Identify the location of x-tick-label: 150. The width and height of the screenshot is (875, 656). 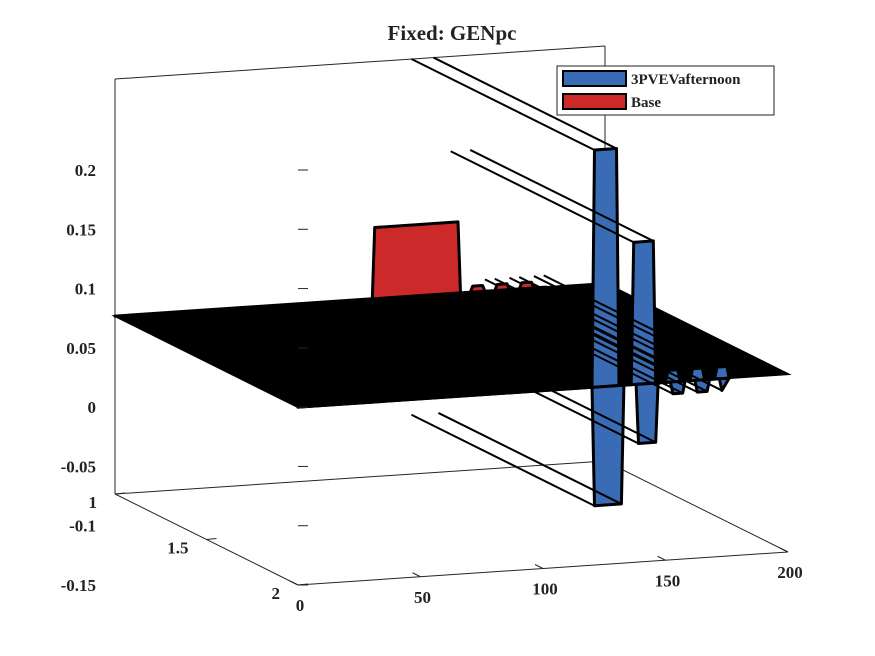
(668, 580).